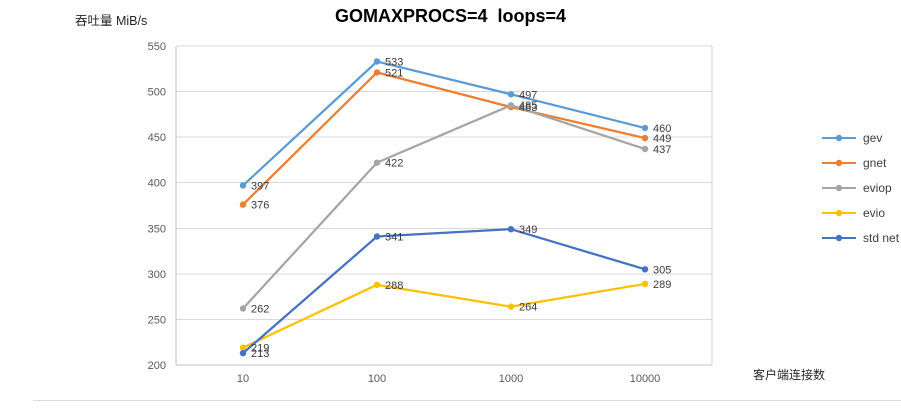 The height and width of the screenshot is (414, 901). What do you see at coordinates (854, 163) in the screenshot?
I see `legend-item-gnet: gnet` at bounding box center [854, 163].